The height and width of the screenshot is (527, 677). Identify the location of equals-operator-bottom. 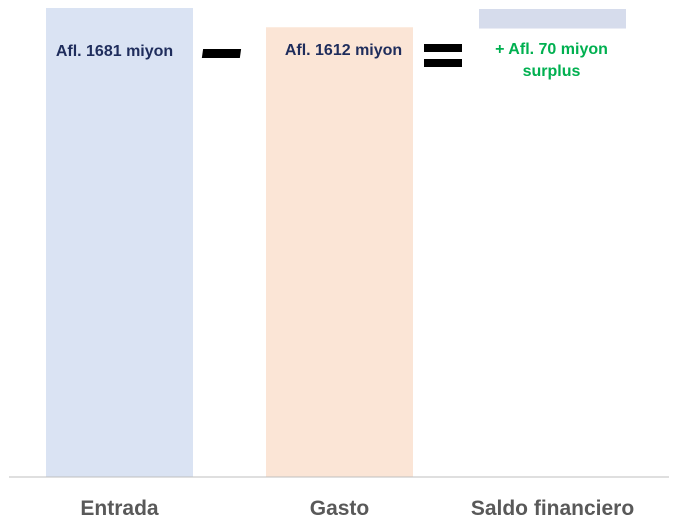
(443, 63).